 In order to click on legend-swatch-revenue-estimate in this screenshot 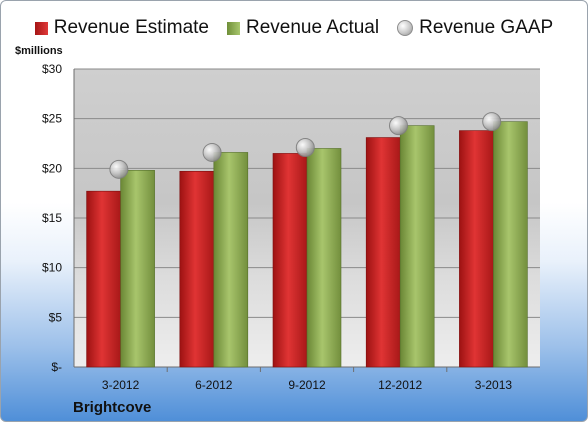, I will do `click(41, 28)`.